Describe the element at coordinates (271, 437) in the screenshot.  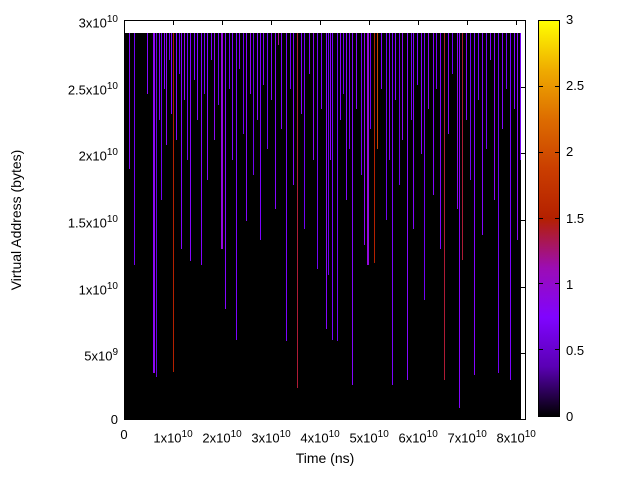
I see `x-tick-label: 3x10¹⁰` at that location.